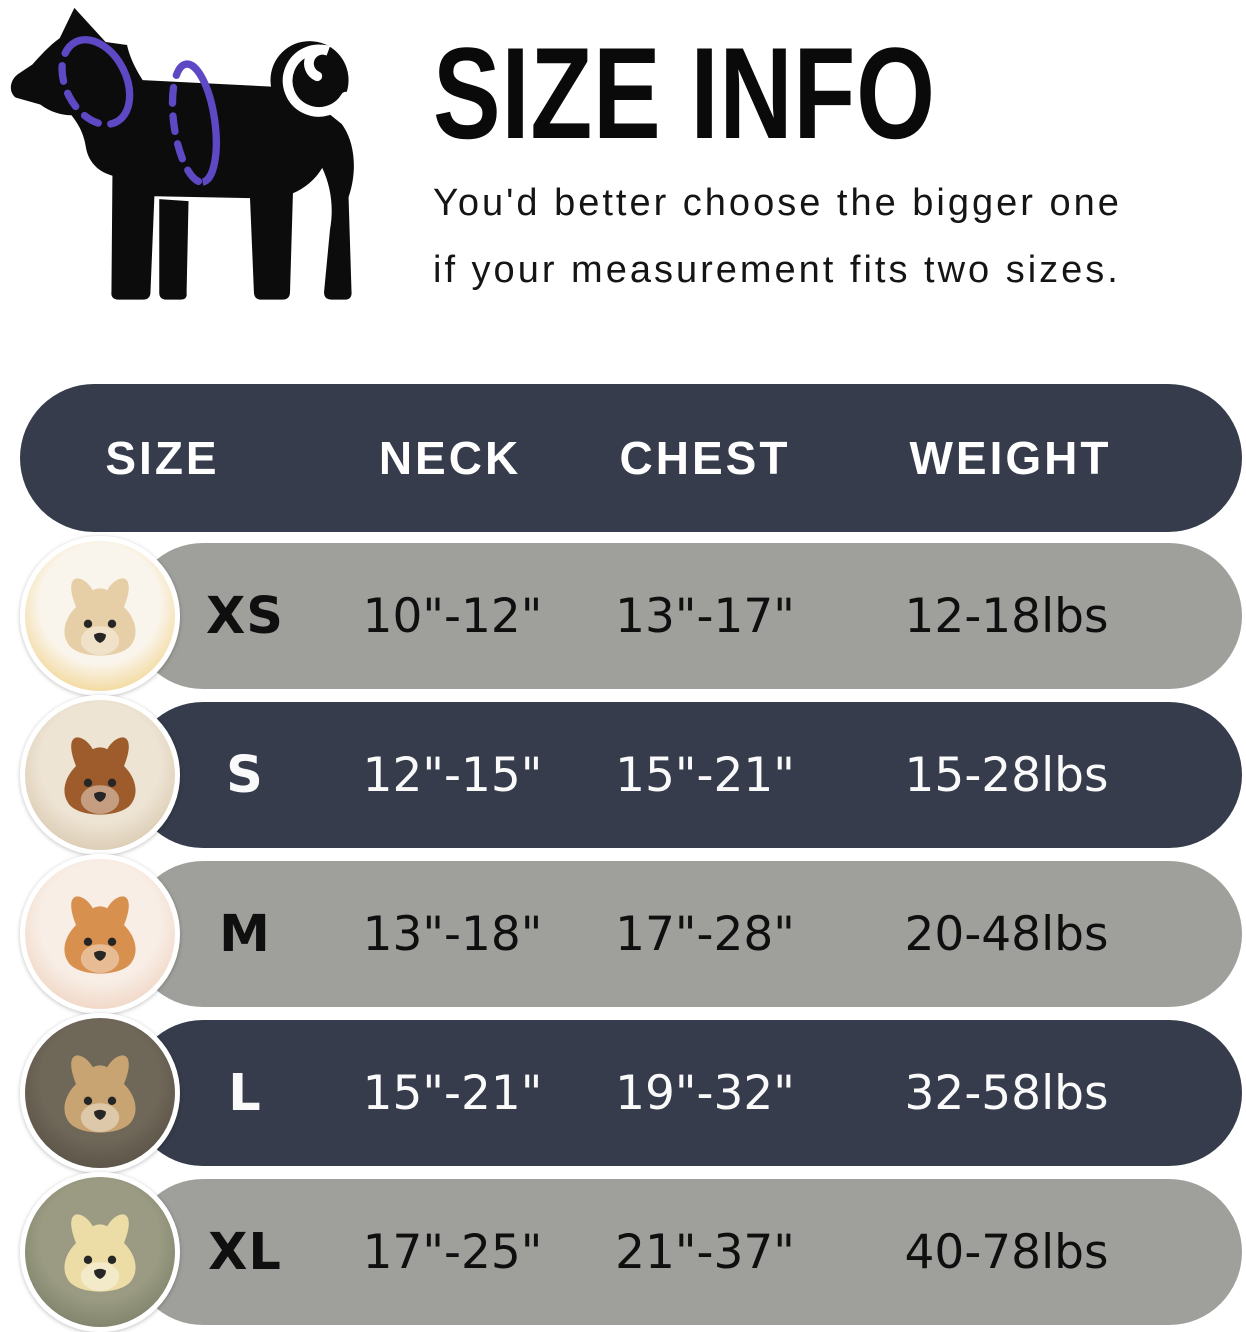 The height and width of the screenshot is (1332, 1246). I want to click on column-header-size: SIZE, so click(162, 458).